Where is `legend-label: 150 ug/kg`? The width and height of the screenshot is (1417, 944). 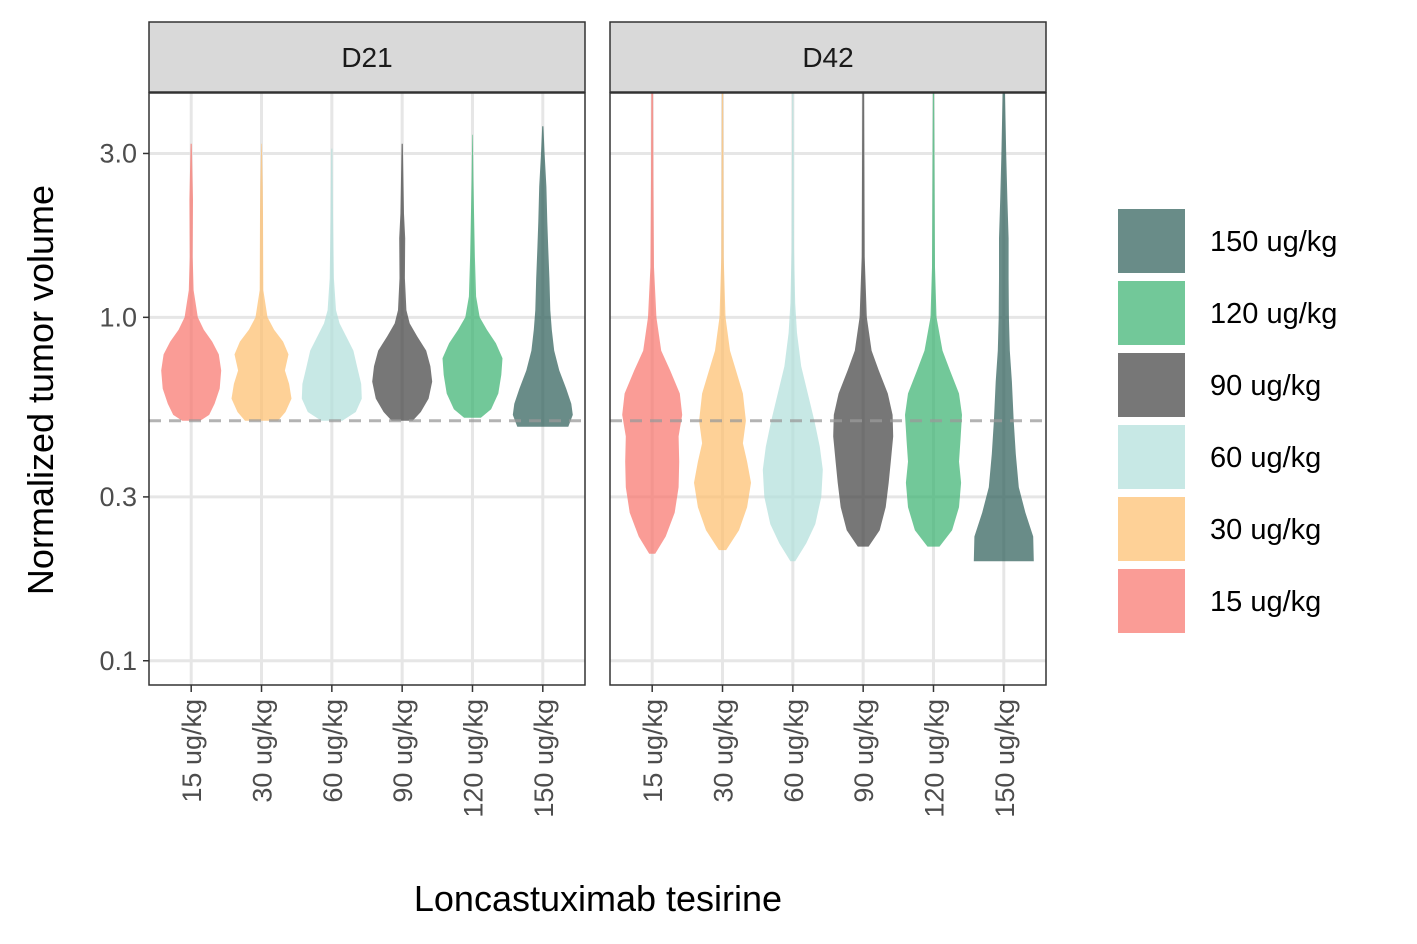
legend-label: 150 ug/kg is located at coordinates (1273, 242).